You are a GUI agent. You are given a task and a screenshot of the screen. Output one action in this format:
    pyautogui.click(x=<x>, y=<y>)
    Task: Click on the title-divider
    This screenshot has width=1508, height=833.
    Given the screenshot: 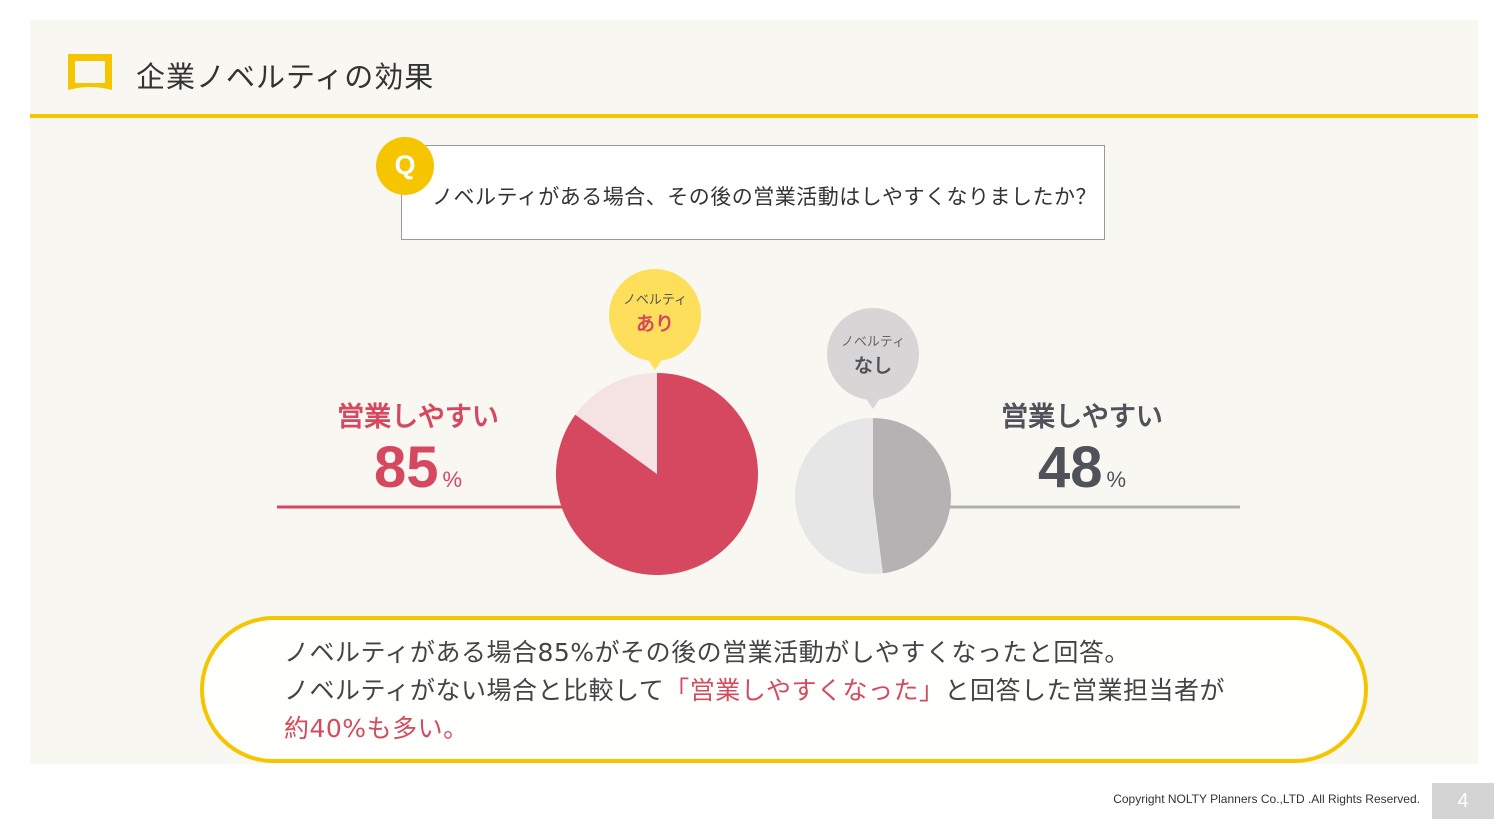 What is the action you would take?
    pyautogui.click(x=754, y=116)
    